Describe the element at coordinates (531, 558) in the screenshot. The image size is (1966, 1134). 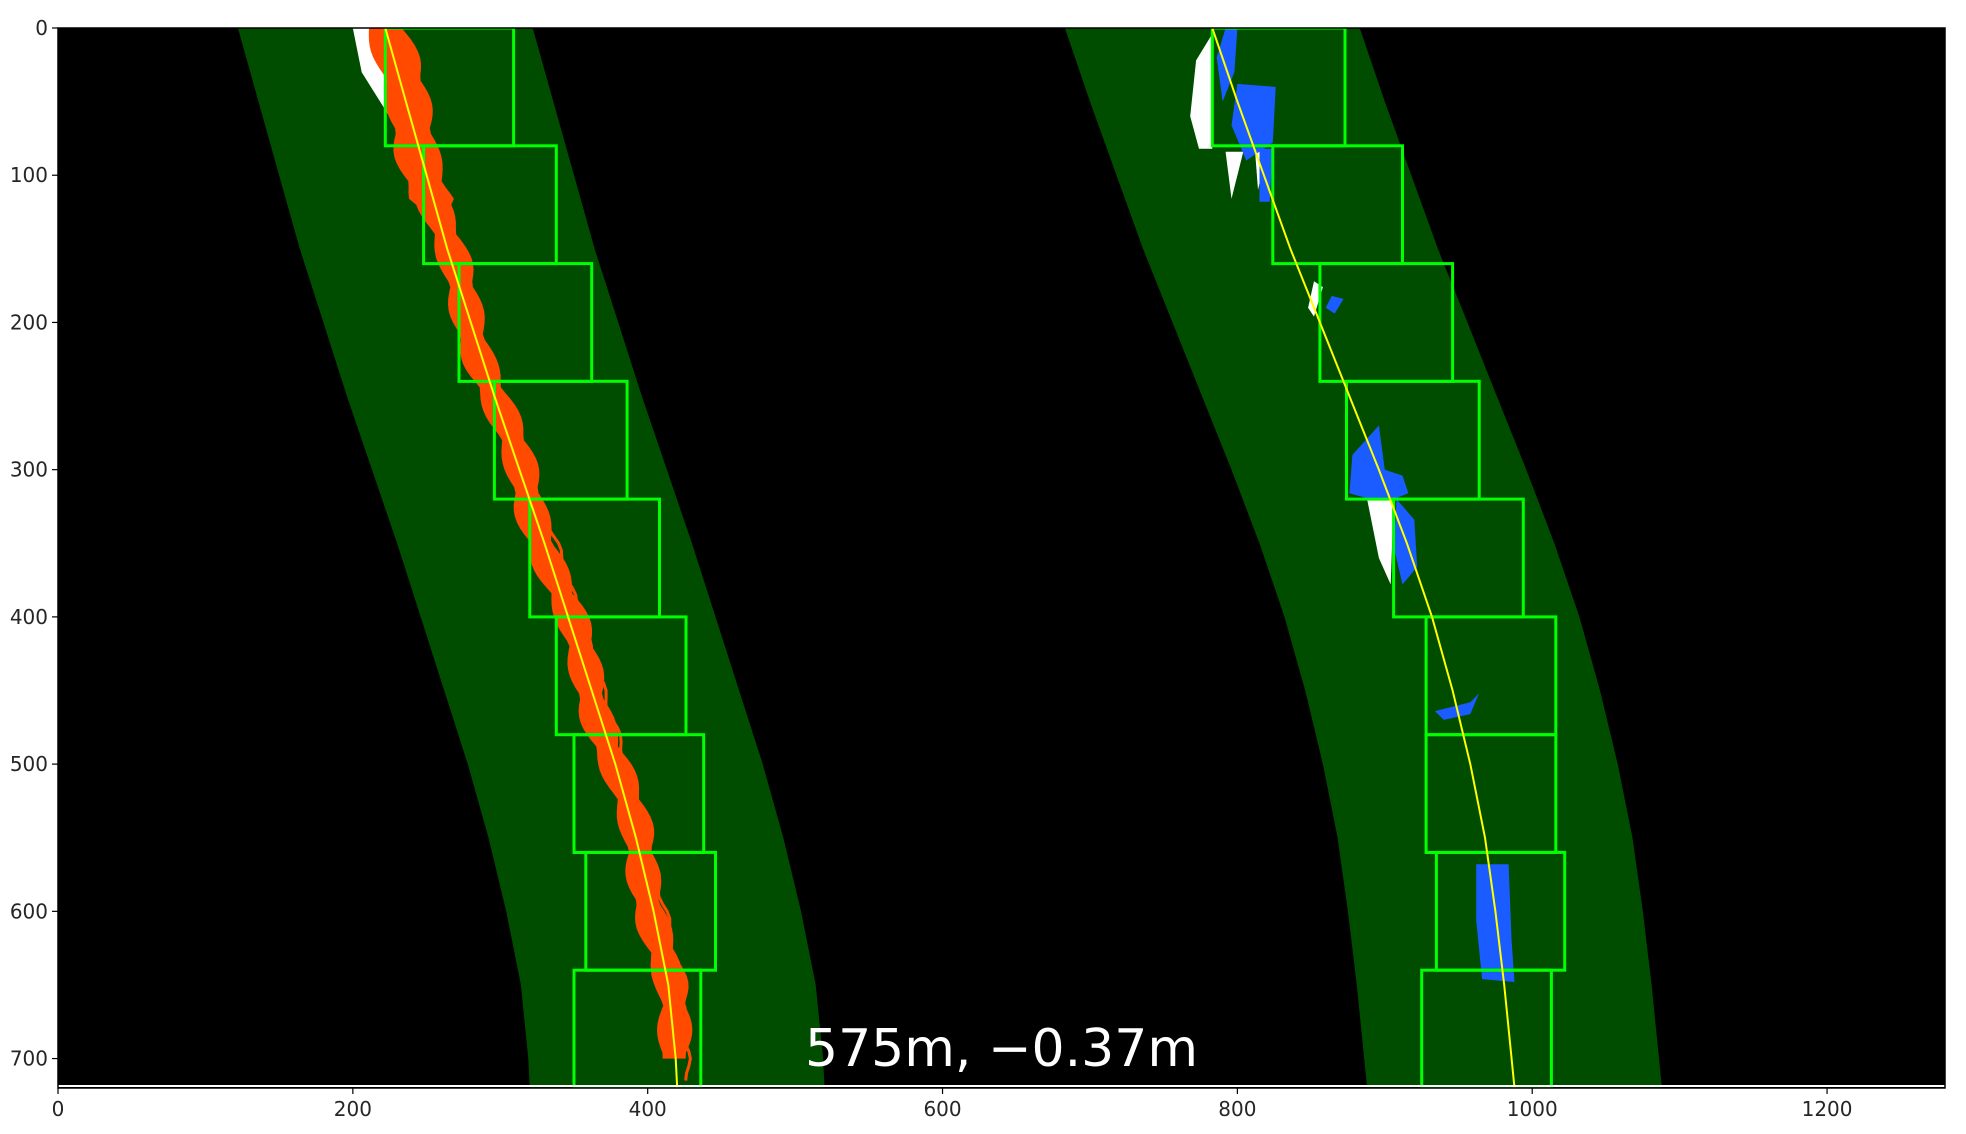
I see `left-lane-fit-line` at that location.